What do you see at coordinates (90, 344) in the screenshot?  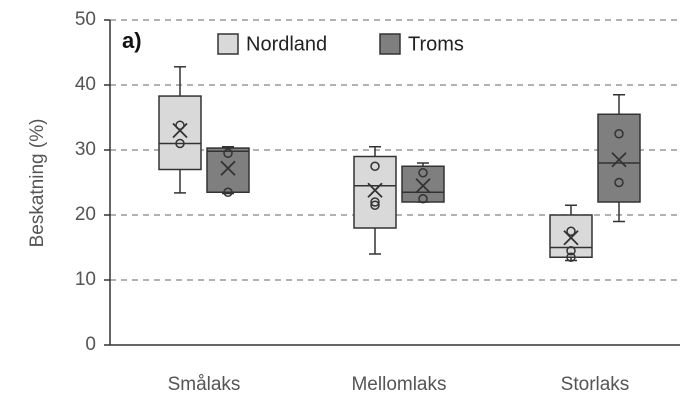 I see `y-tick-label: 0` at bounding box center [90, 344].